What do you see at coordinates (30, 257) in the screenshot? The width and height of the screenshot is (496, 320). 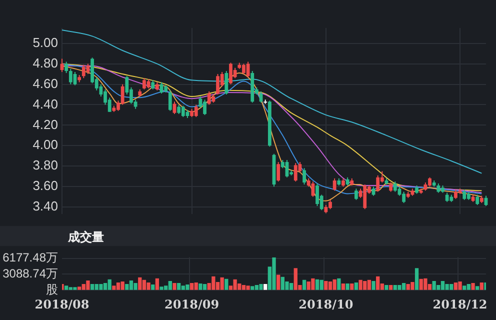 I see `y-tick-label: 6177.48万` at bounding box center [30, 257].